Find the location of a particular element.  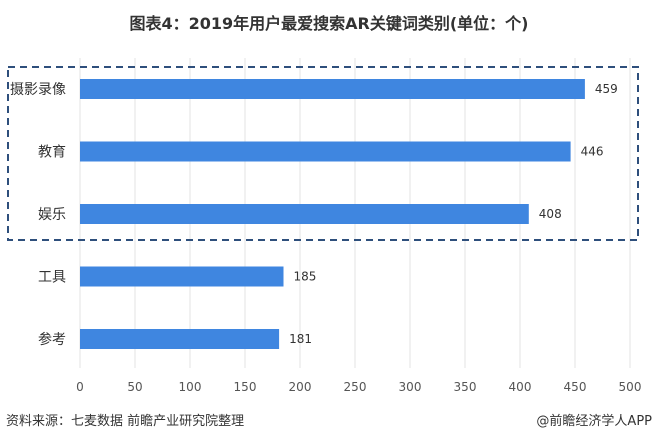

x-tick-label: 450 is located at coordinates (575, 387).